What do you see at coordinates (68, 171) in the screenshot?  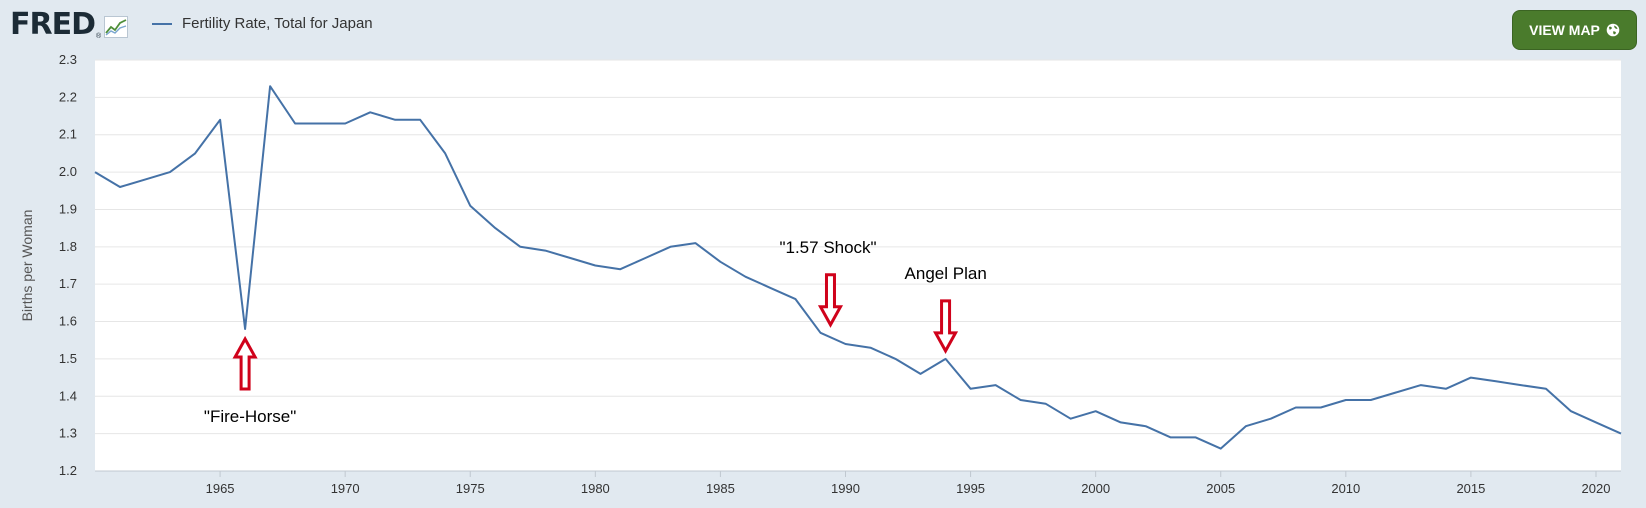 I see `y-tick-label: 2.0` at bounding box center [68, 171].